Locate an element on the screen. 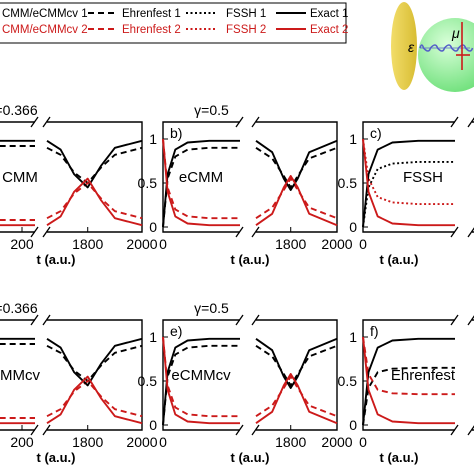 This screenshot has height=474, width=474. method-label: FSSH is located at coordinates (423, 177).